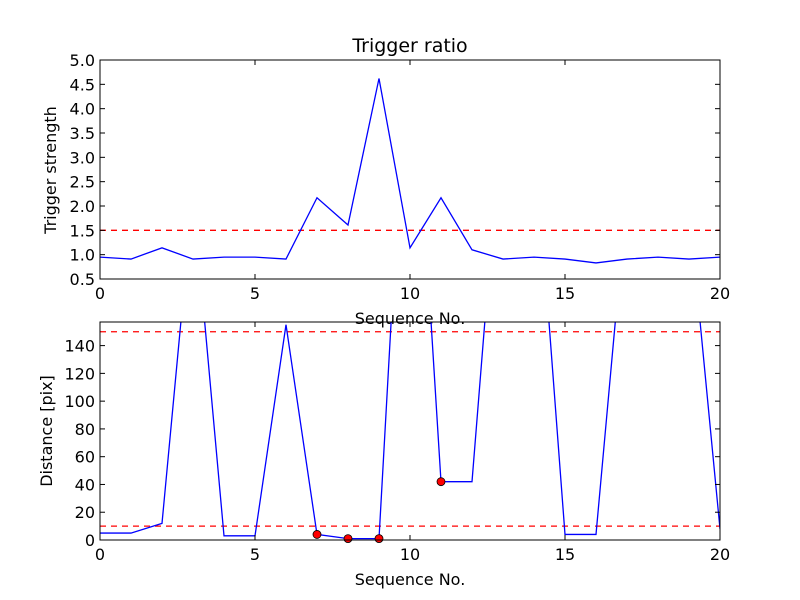 The height and width of the screenshot is (600, 800). I want to click on y-tick-label: 20, so click(85, 512).